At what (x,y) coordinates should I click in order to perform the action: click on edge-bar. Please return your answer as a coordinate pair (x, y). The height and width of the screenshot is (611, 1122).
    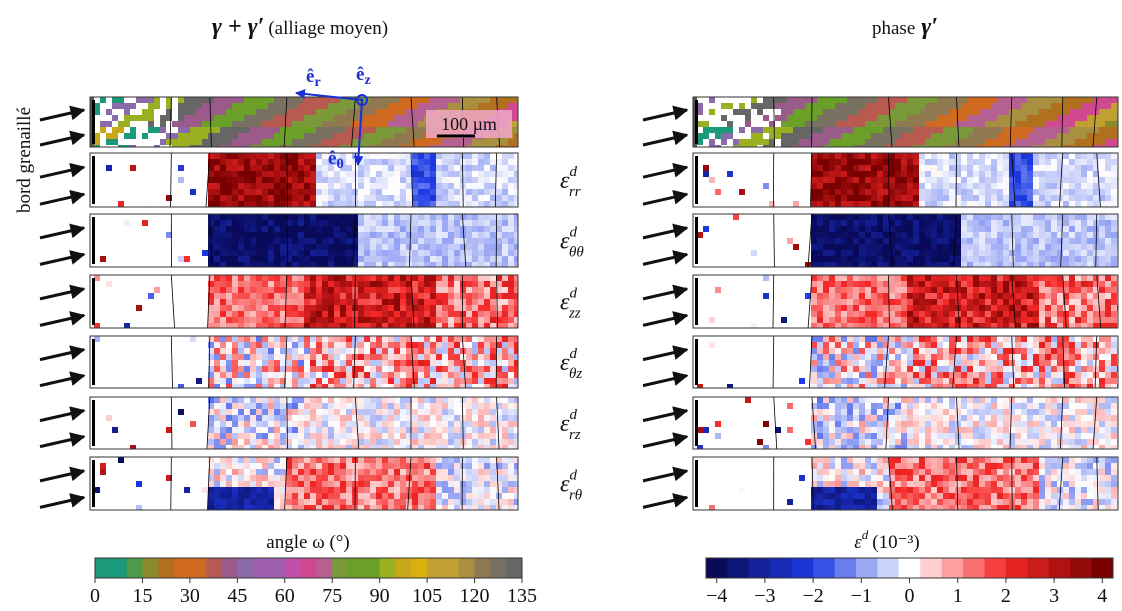
    Looking at the image, I should click on (93, 122).